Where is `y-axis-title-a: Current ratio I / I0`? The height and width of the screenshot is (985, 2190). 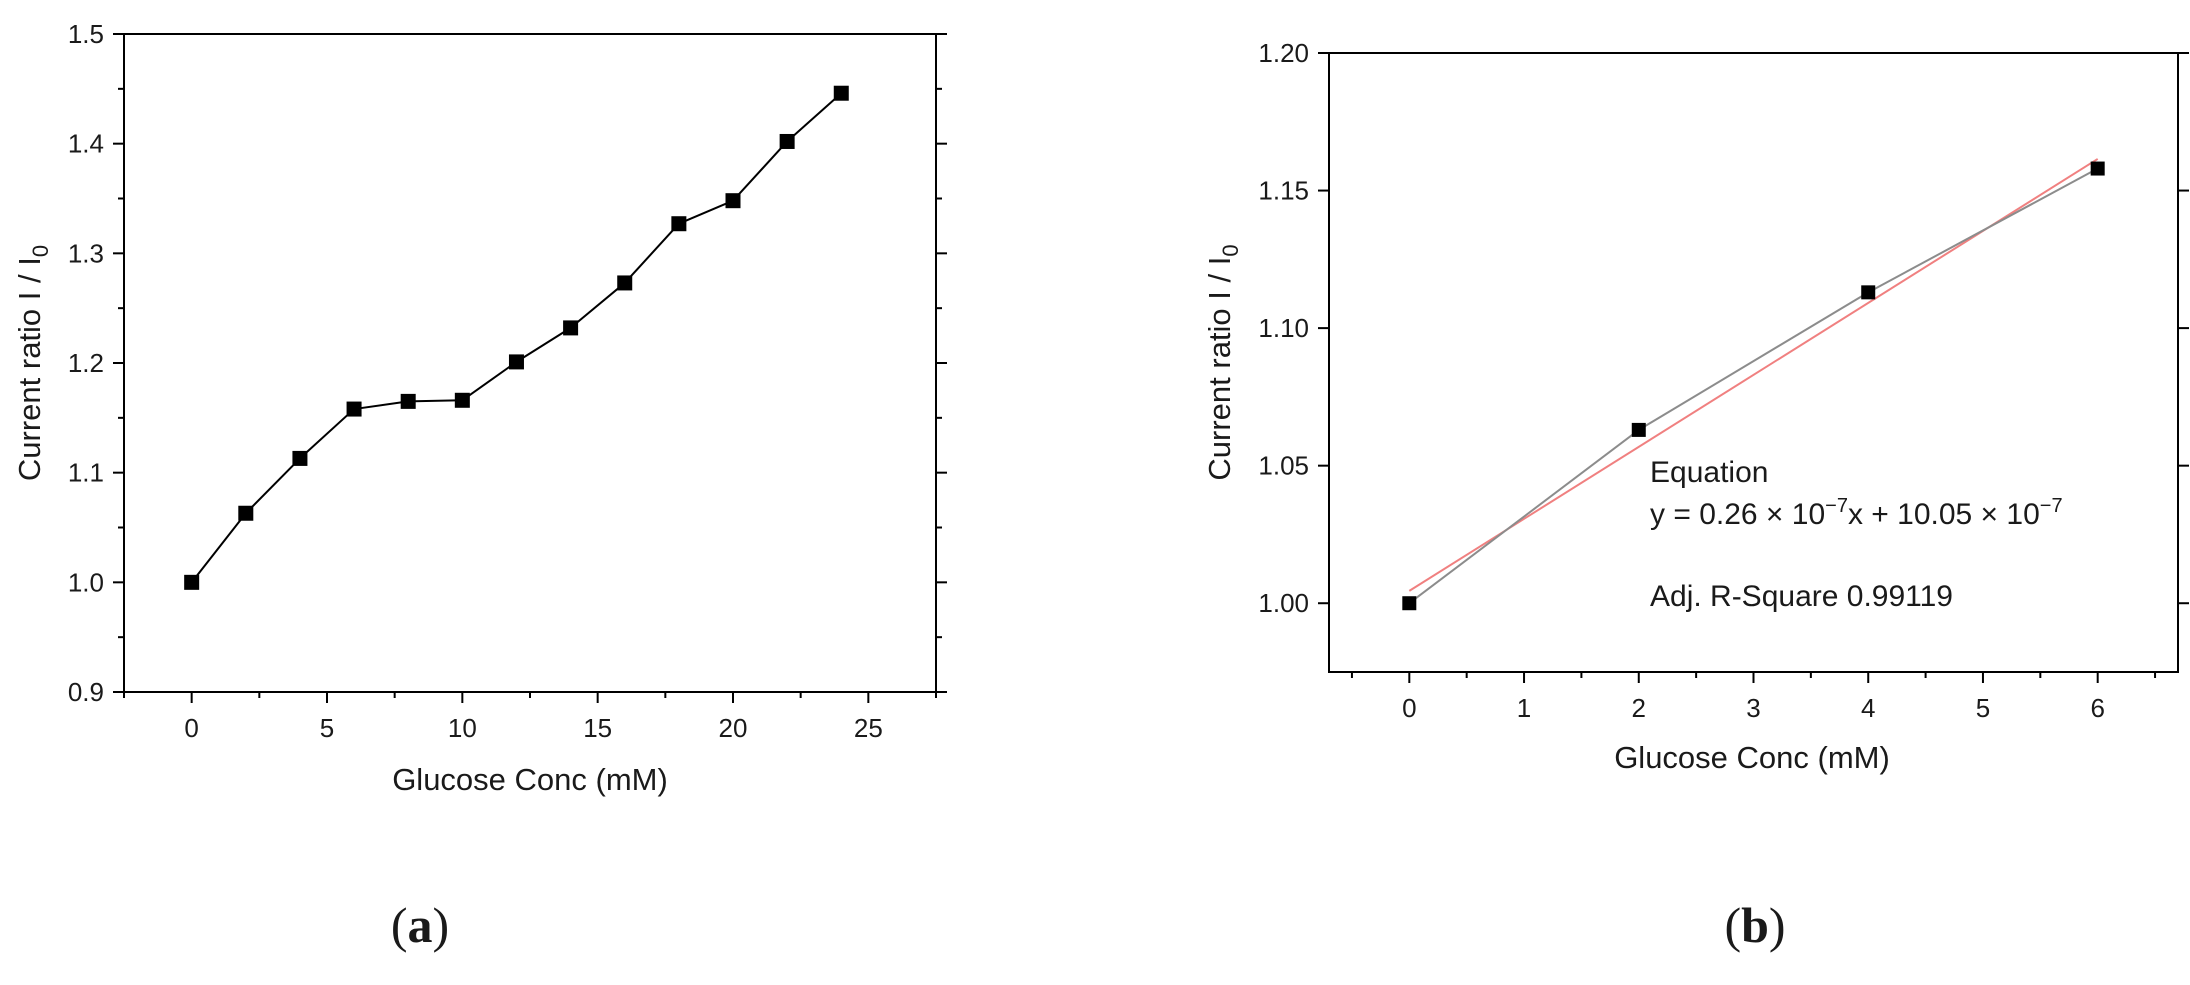
y-axis-title-a: Current ratio I / I0 is located at coordinates (32, 363).